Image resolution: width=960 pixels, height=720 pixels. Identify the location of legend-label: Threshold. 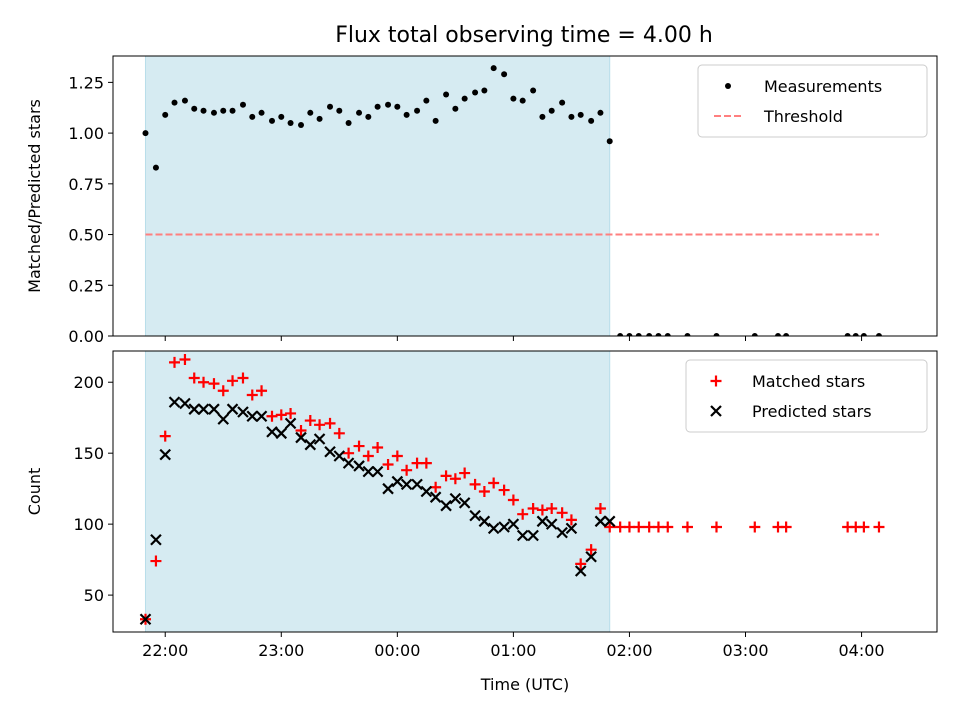
(803, 116).